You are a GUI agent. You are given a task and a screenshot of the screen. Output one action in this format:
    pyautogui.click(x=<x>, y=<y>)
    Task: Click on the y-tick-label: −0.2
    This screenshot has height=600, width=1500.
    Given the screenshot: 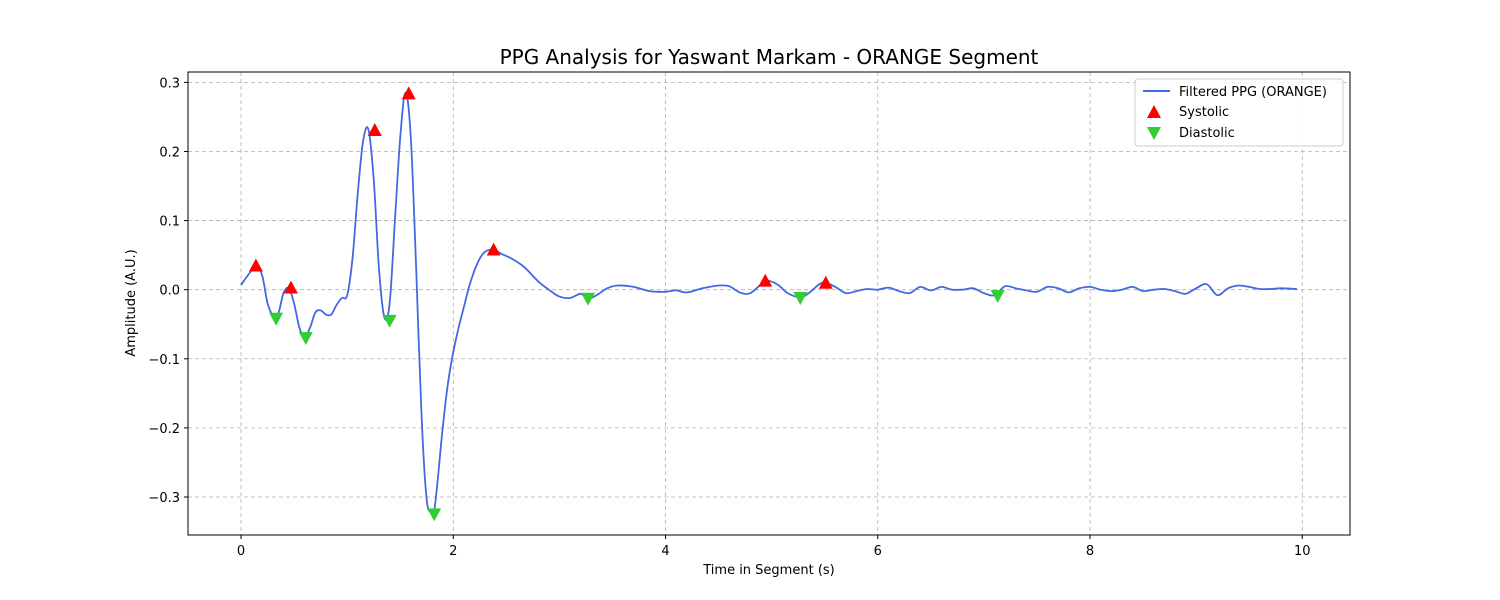 What is the action you would take?
    pyautogui.click(x=164, y=429)
    